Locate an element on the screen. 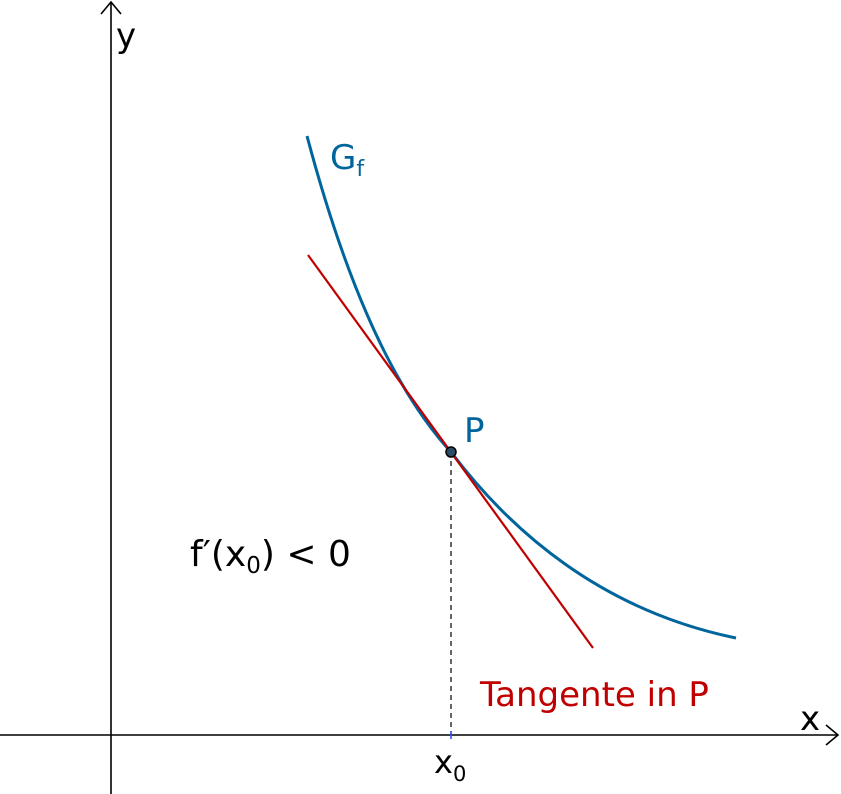  curve-label: Gf is located at coordinates (347, 160).